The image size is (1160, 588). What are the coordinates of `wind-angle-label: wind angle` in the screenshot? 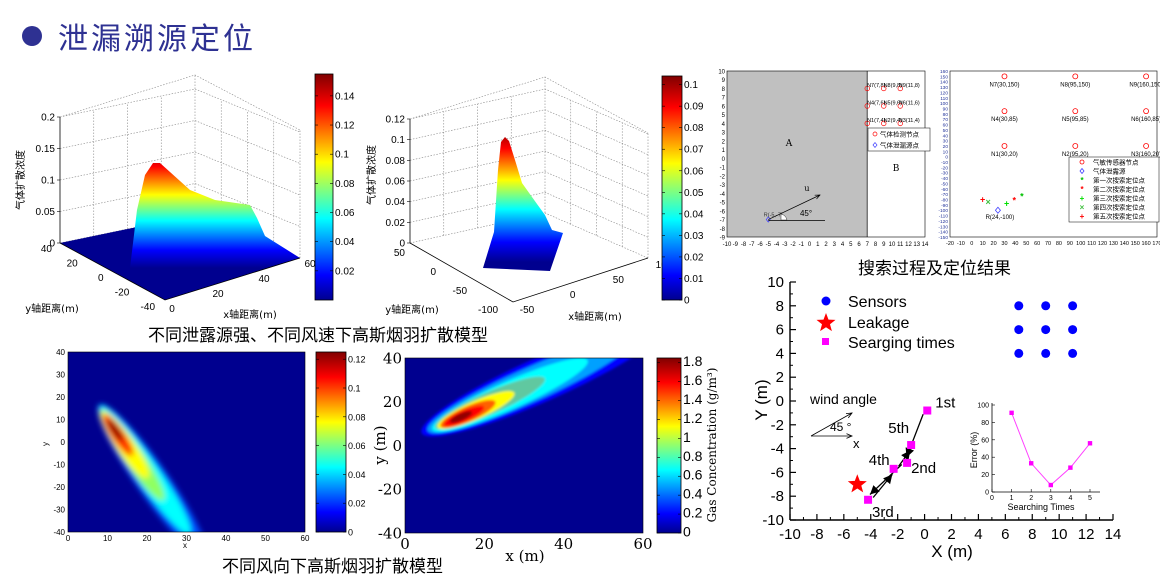 It's located at (843, 399).